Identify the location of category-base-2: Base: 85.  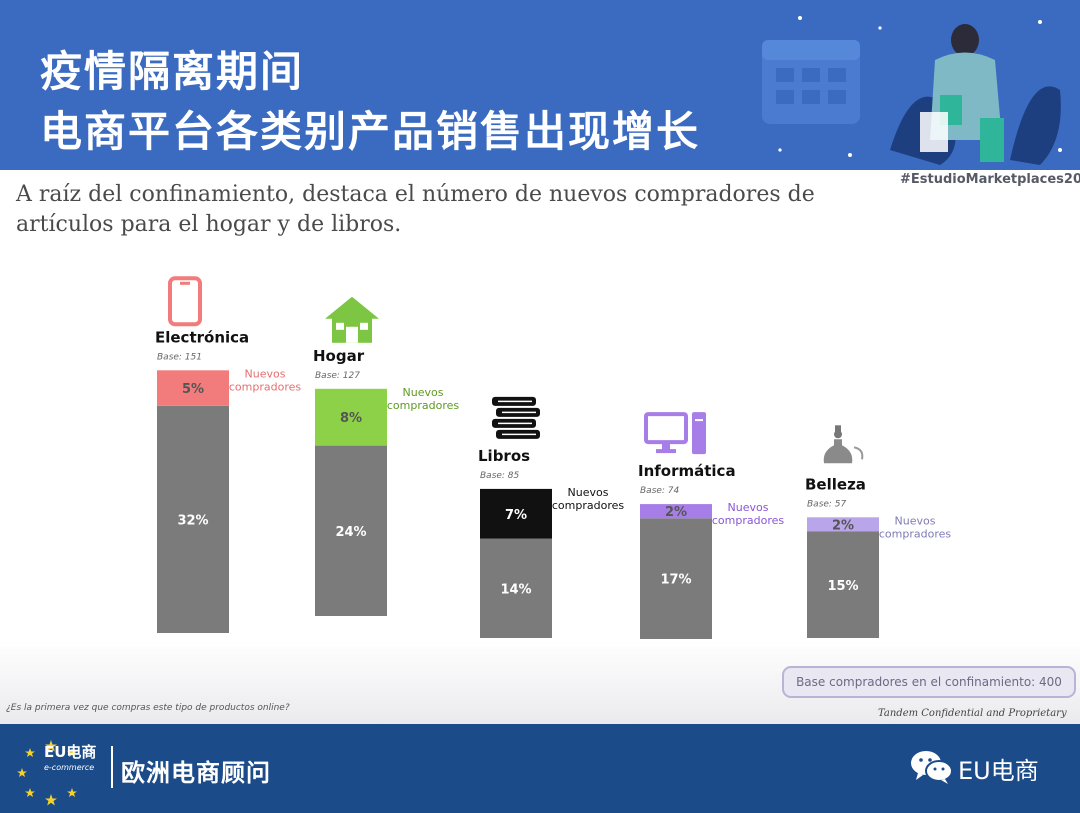
(500, 476).